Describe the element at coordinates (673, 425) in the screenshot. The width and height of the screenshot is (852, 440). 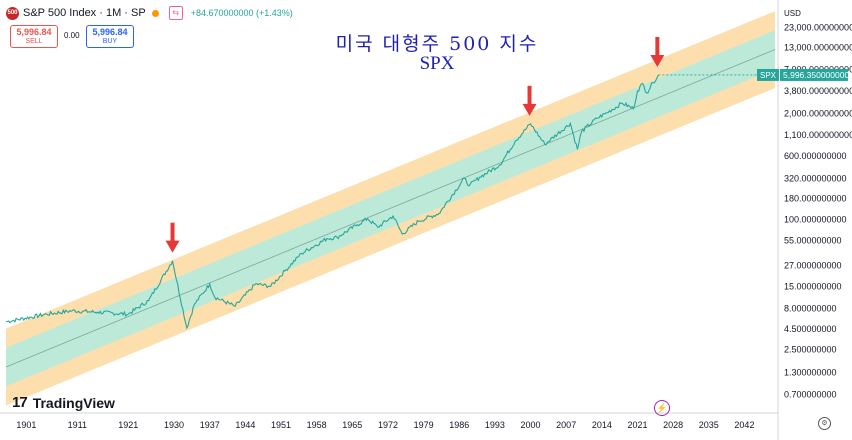
I see `x-tick-label: 2028` at that location.